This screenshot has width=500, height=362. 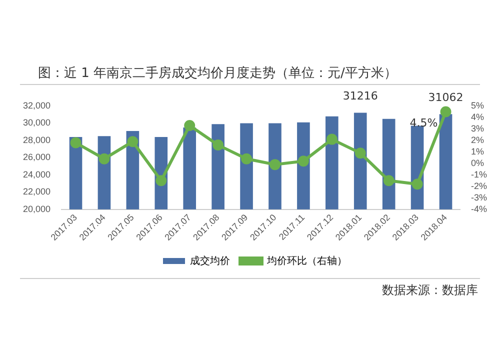 I want to click on legend-label: 均价环比（右轴）, so click(x=306, y=260).